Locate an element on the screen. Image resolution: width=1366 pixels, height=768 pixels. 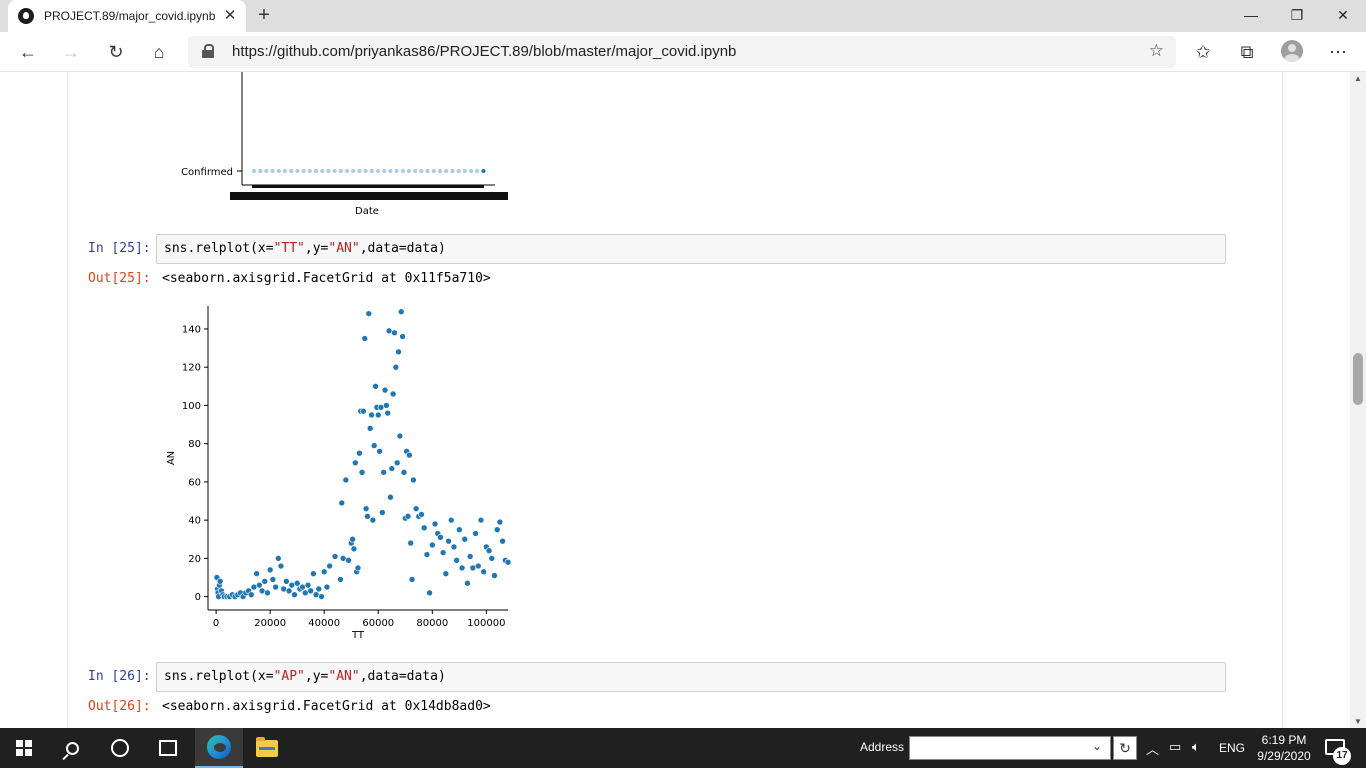
cortana-icon is located at coordinates (120, 748).